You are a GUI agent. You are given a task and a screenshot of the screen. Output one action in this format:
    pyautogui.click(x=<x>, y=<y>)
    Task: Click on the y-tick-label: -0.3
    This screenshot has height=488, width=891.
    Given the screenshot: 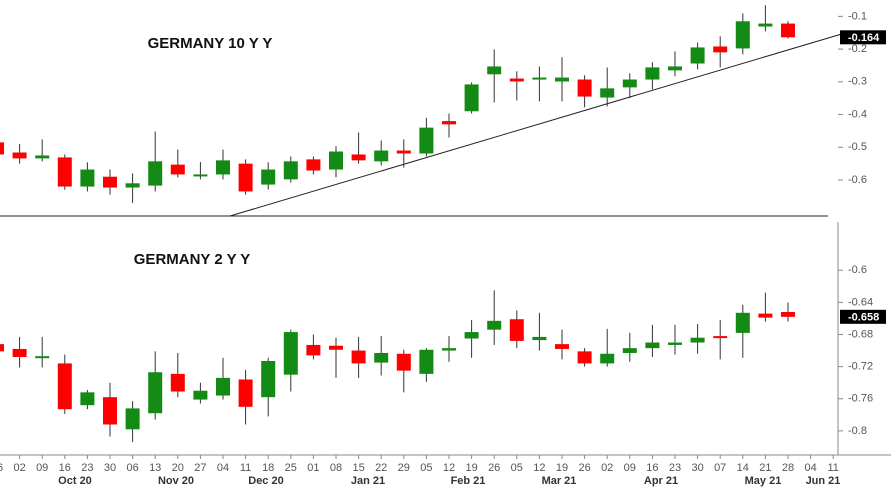 What is the action you would take?
    pyautogui.click(x=857, y=82)
    